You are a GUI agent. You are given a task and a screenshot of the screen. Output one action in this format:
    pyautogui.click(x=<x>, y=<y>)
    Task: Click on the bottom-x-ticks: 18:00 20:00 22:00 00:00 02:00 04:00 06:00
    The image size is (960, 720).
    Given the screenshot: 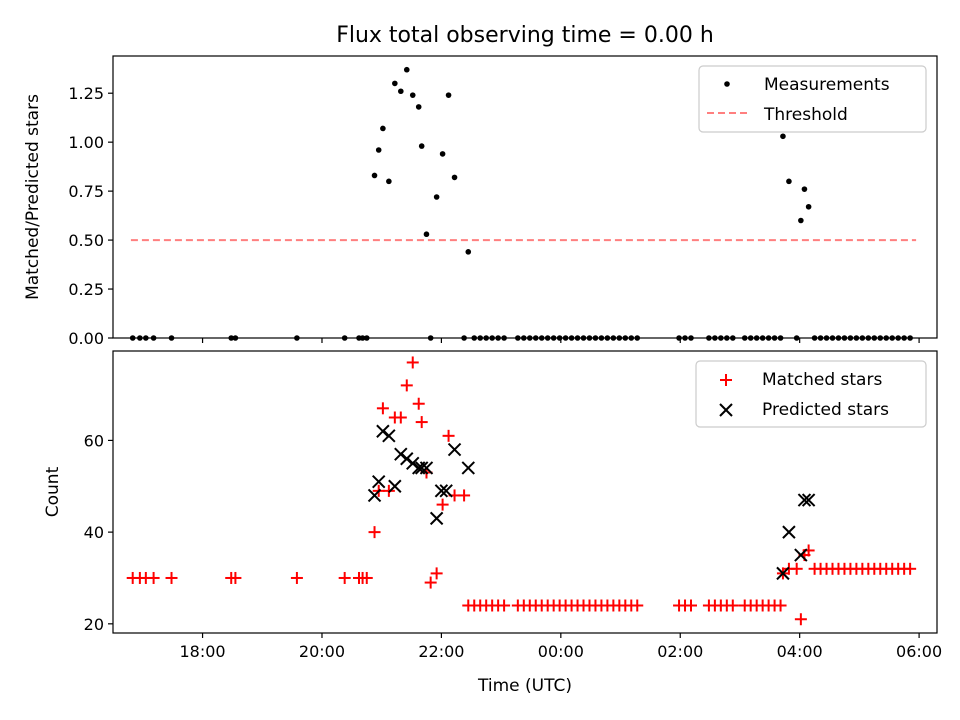 What is the action you would take?
    pyautogui.click(x=561, y=647)
    